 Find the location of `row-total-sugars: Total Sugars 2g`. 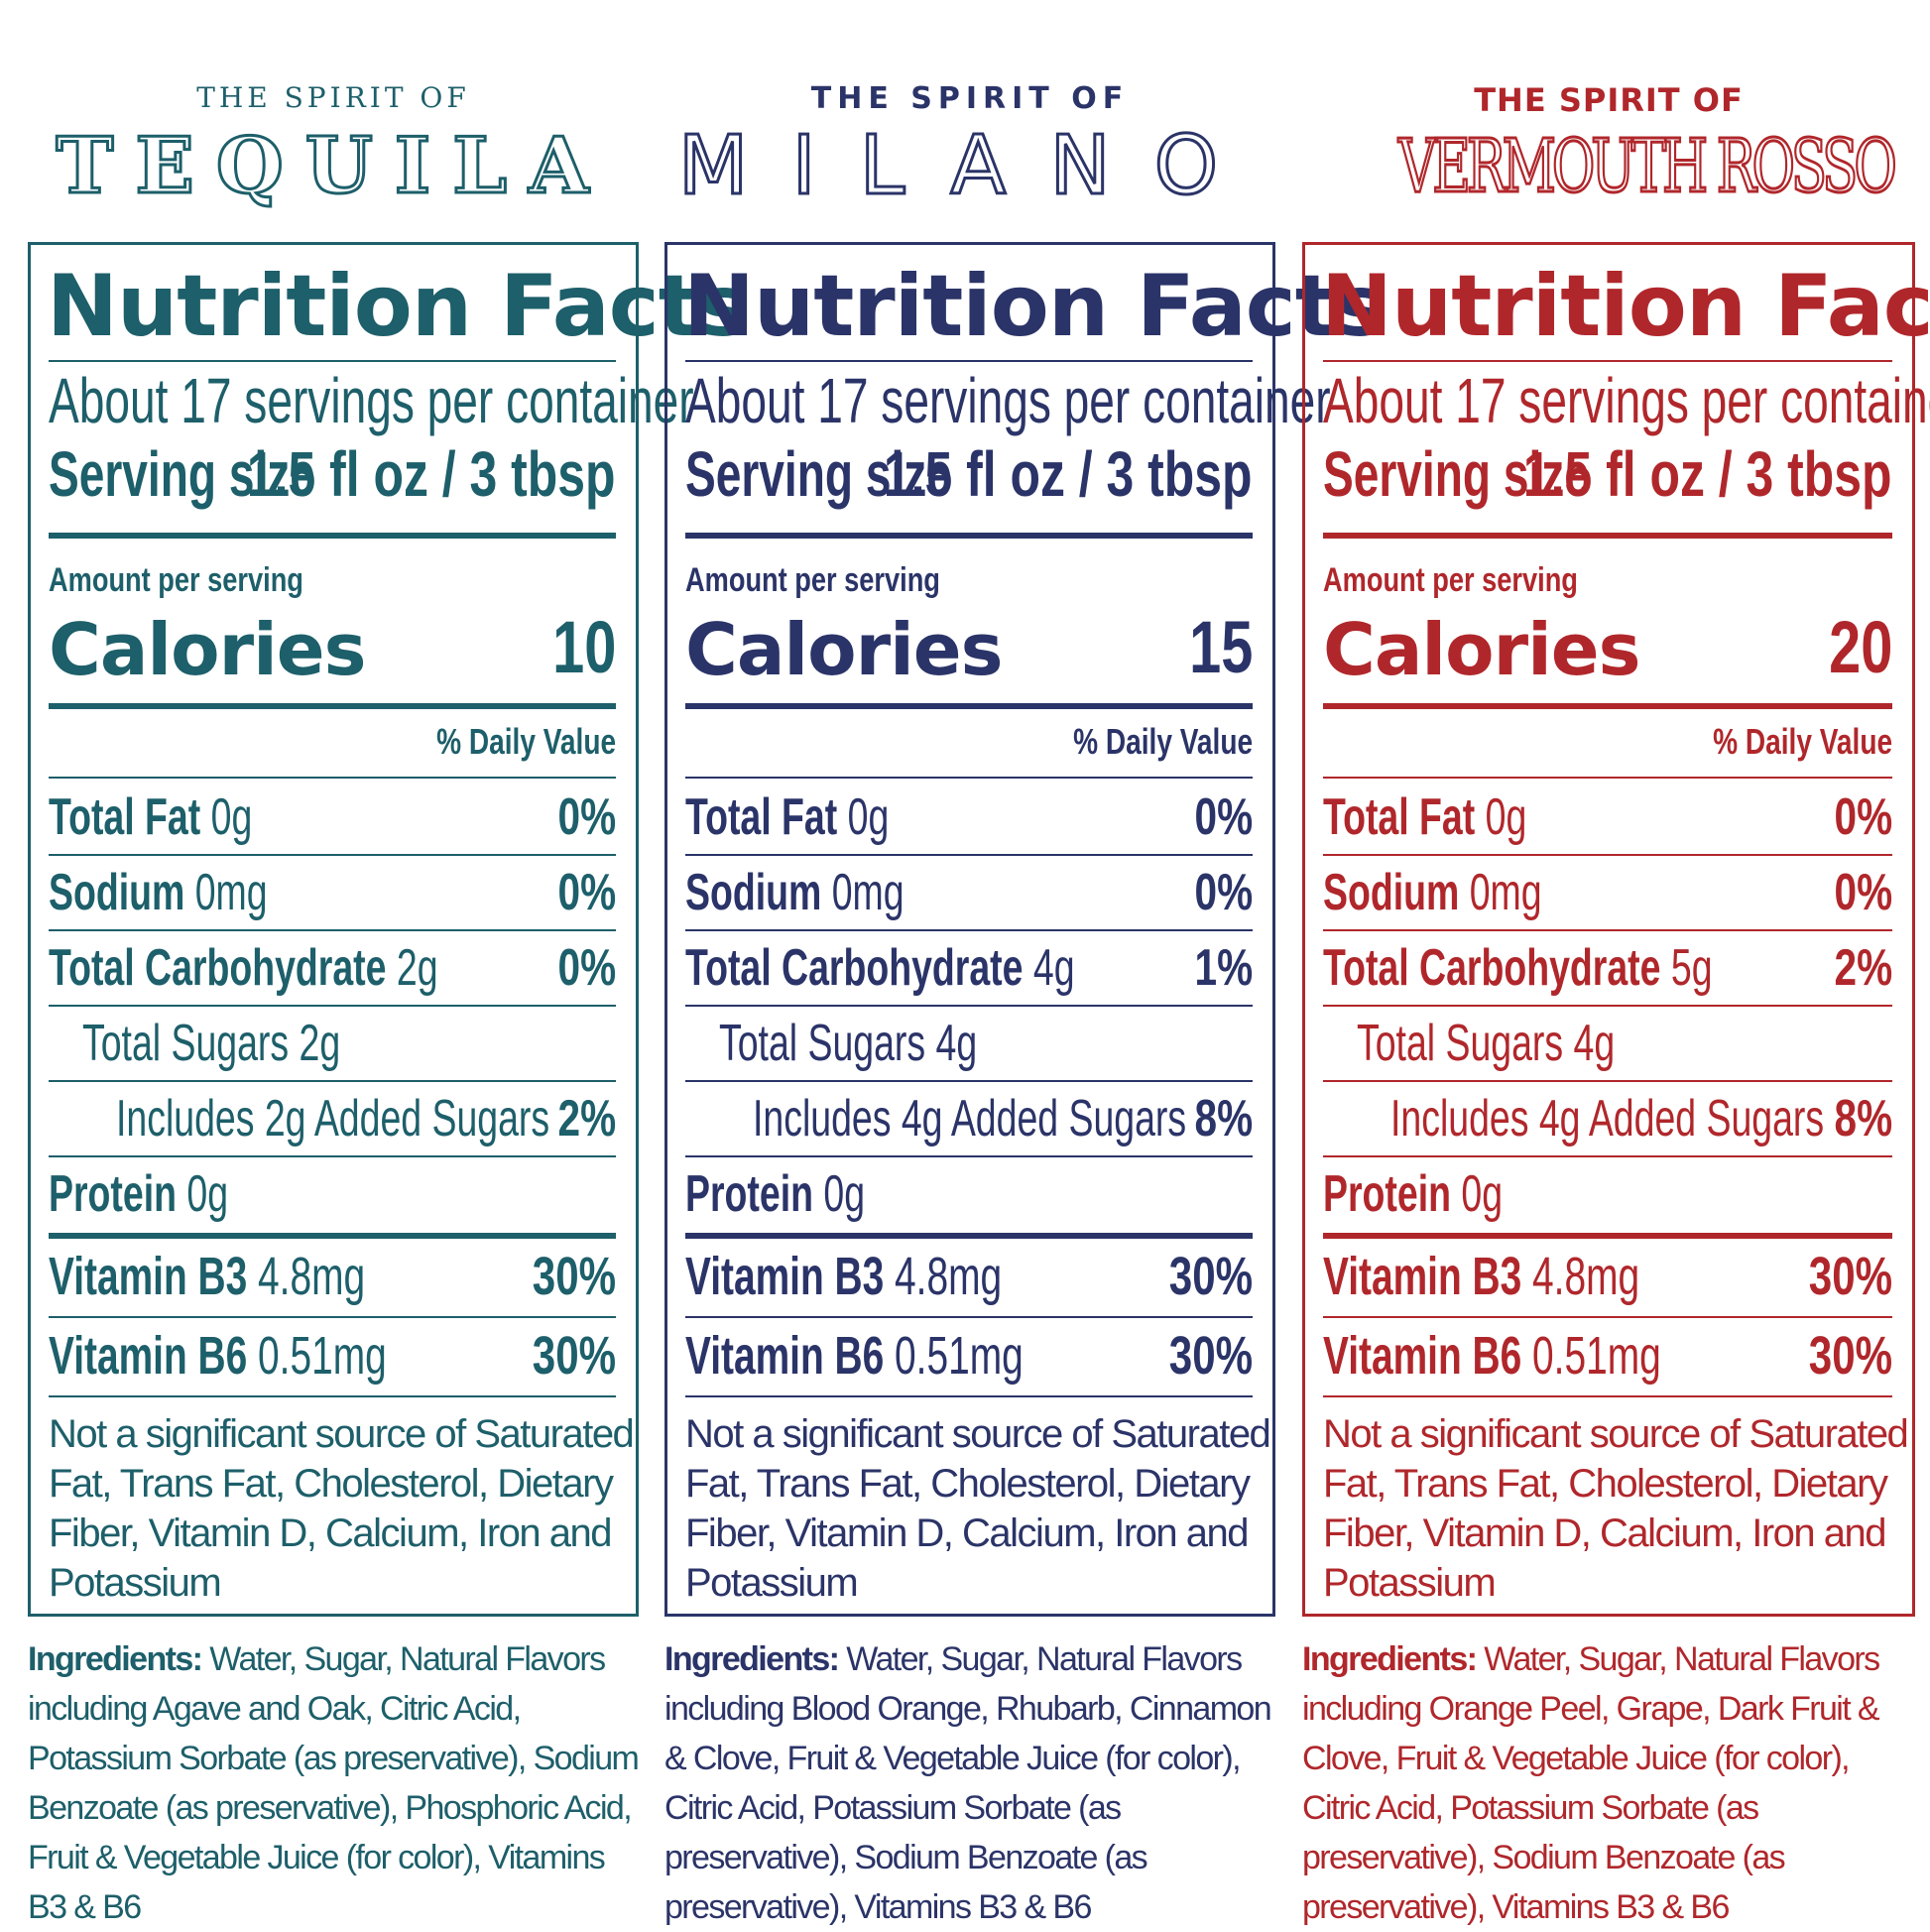

row-total-sugars: Total Sugars 2g is located at coordinates (261, 1043).